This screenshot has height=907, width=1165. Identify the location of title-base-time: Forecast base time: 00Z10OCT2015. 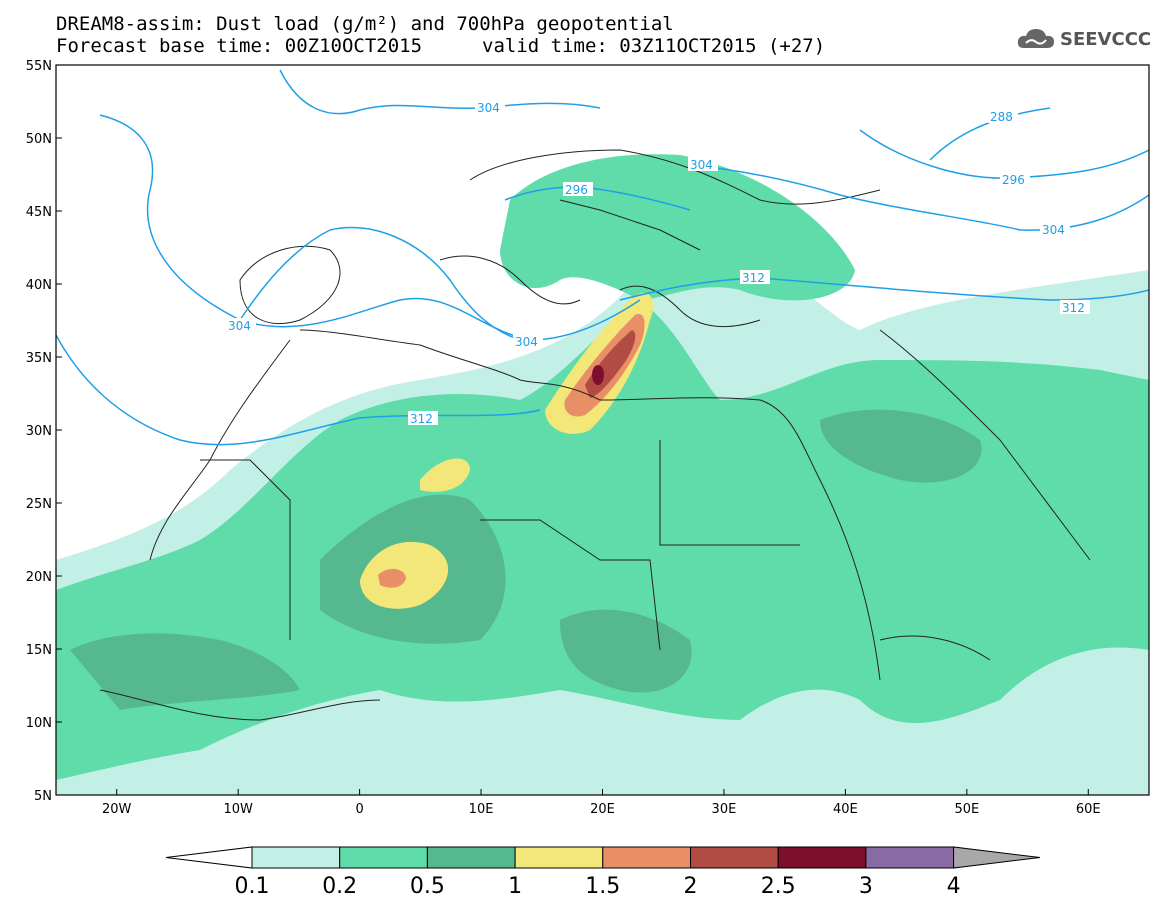
(239, 46).